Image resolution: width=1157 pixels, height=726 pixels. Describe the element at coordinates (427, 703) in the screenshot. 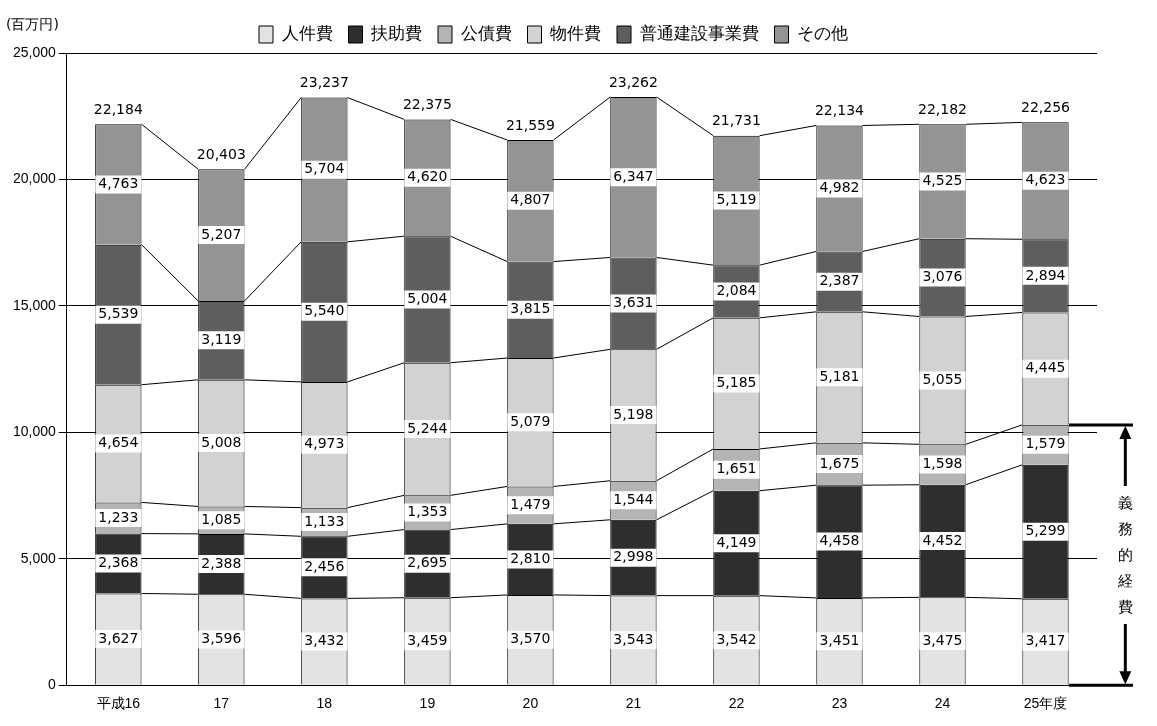

I see `x-tick-label: 19` at that location.